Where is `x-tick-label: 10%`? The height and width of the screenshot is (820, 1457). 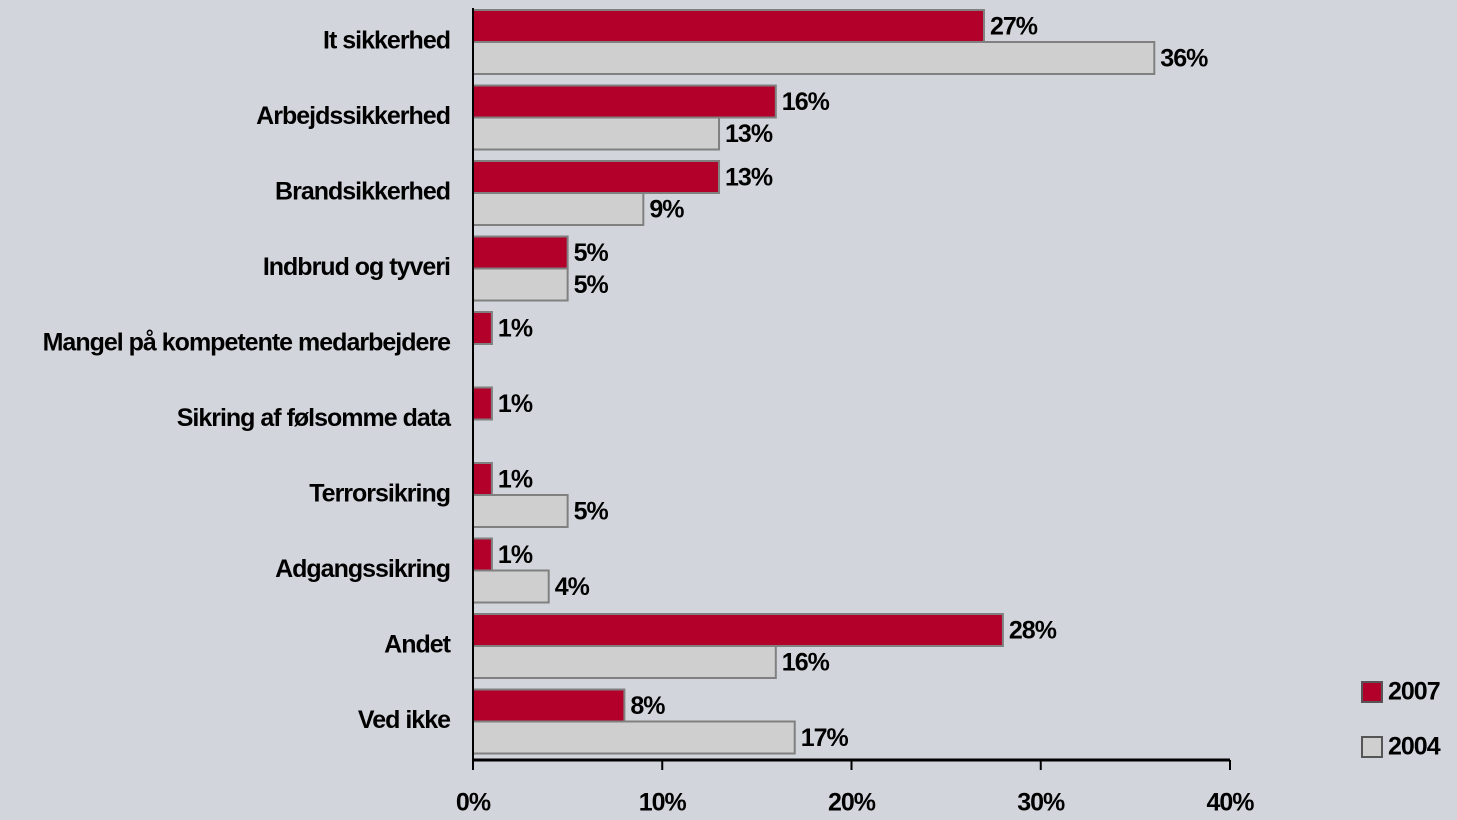 x-tick-label: 10% is located at coordinates (663, 803).